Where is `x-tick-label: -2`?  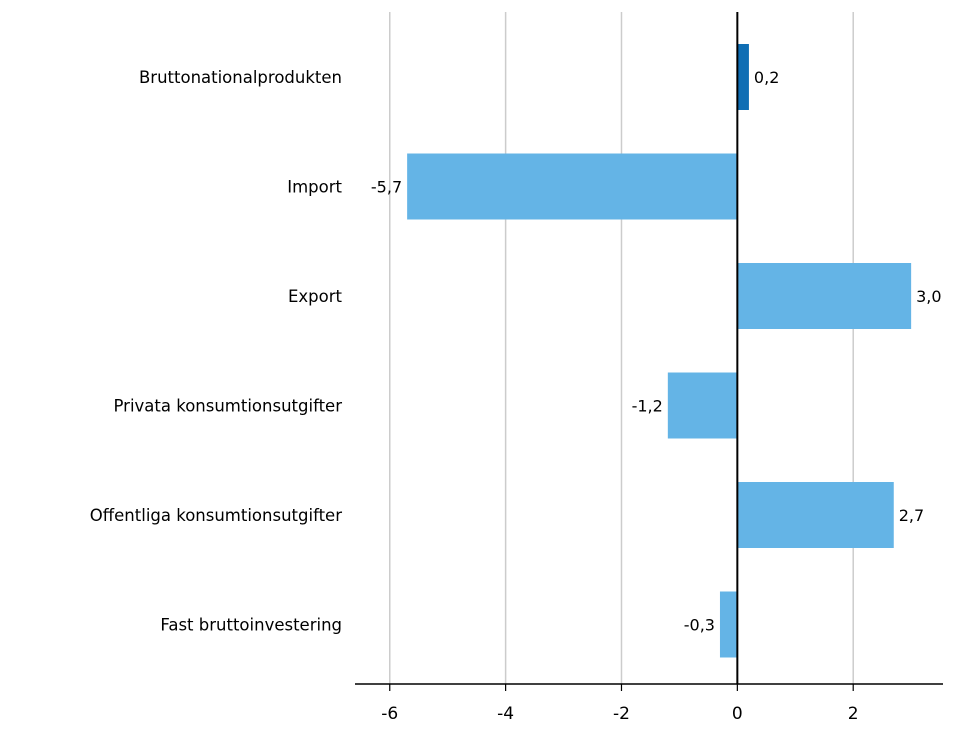
x-tick-label: -2 is located at coordinates (621, 714).